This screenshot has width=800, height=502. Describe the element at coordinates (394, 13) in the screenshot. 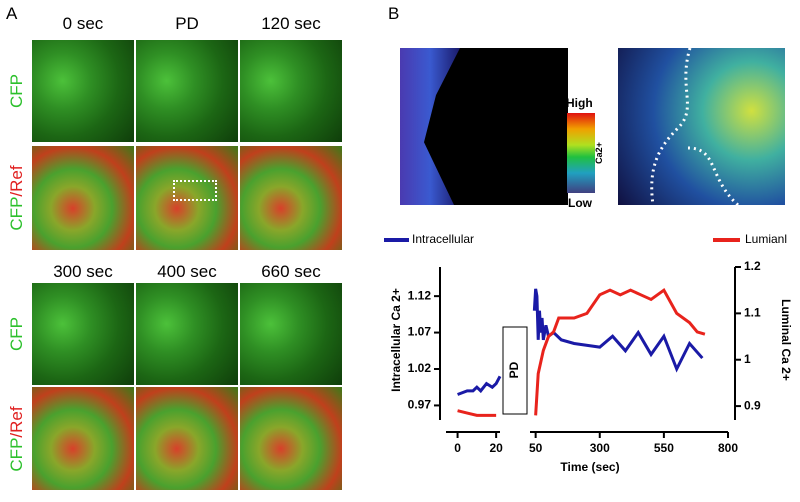

I see `panel-label: B` at that location.